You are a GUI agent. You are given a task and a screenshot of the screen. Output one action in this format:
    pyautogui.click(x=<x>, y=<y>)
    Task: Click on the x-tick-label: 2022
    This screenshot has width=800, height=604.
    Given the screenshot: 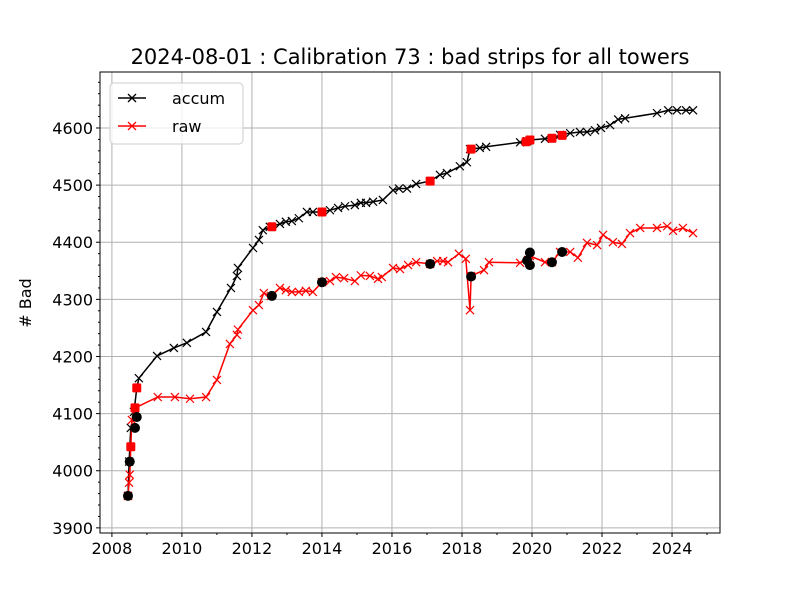 What is the action you would take?
    pyautogui.click(x=602, y=548)
    